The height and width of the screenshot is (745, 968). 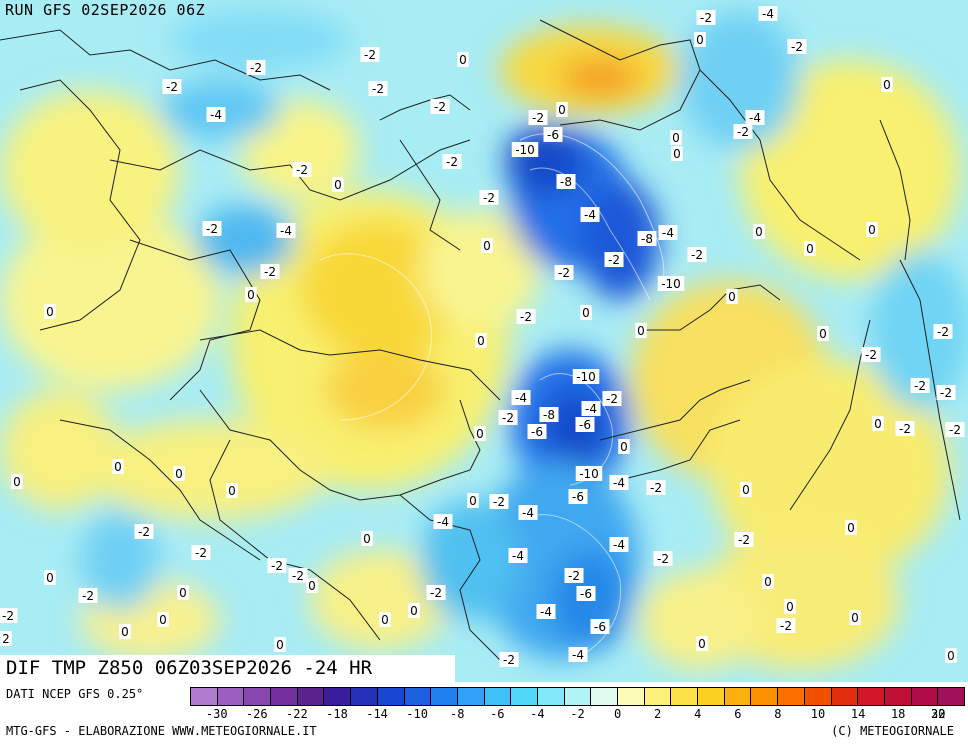 I want to click on legend-tick: 18, so click(x=898, y=714).